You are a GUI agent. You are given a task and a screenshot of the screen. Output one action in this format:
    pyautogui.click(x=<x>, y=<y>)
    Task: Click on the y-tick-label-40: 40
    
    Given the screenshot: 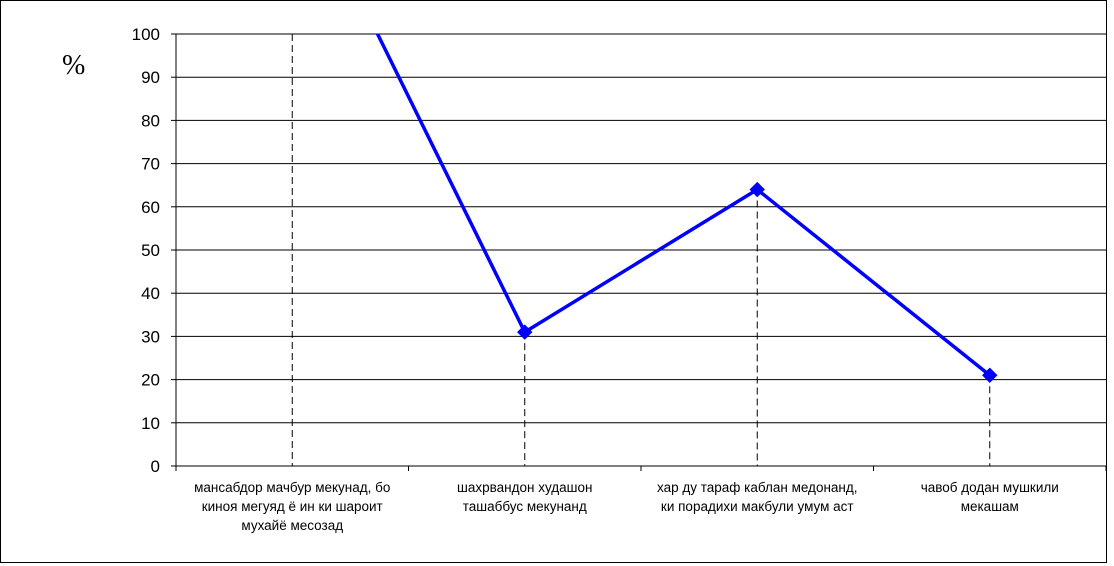 What is the action you would take?
    pyautogui.click(x=150, y=293)
    